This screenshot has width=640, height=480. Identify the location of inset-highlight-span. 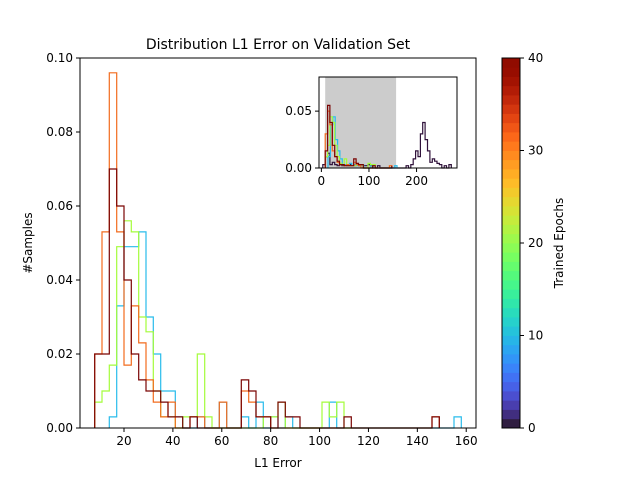
(361, 122).